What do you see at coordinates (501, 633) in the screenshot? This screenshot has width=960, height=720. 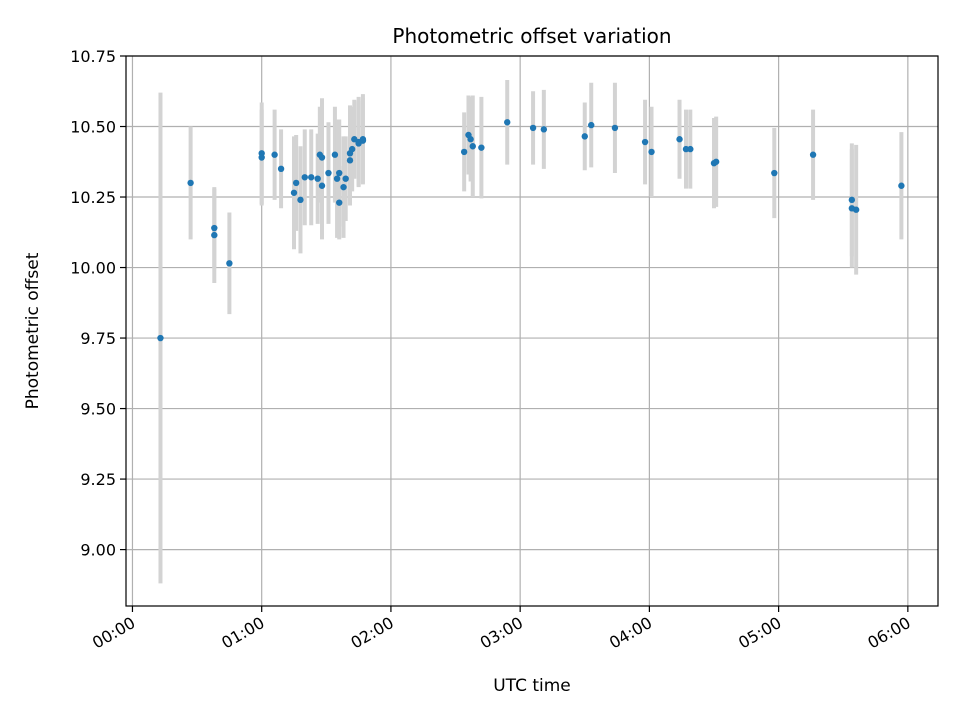 I see `x-tick-label: 03:00` at bounding box center [501, 633].